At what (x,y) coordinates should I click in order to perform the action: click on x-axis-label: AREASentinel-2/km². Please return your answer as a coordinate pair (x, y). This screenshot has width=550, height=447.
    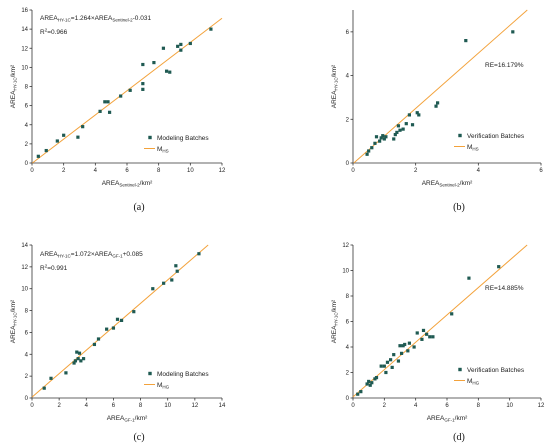
    Looking at the image, I should click on (127, 184).